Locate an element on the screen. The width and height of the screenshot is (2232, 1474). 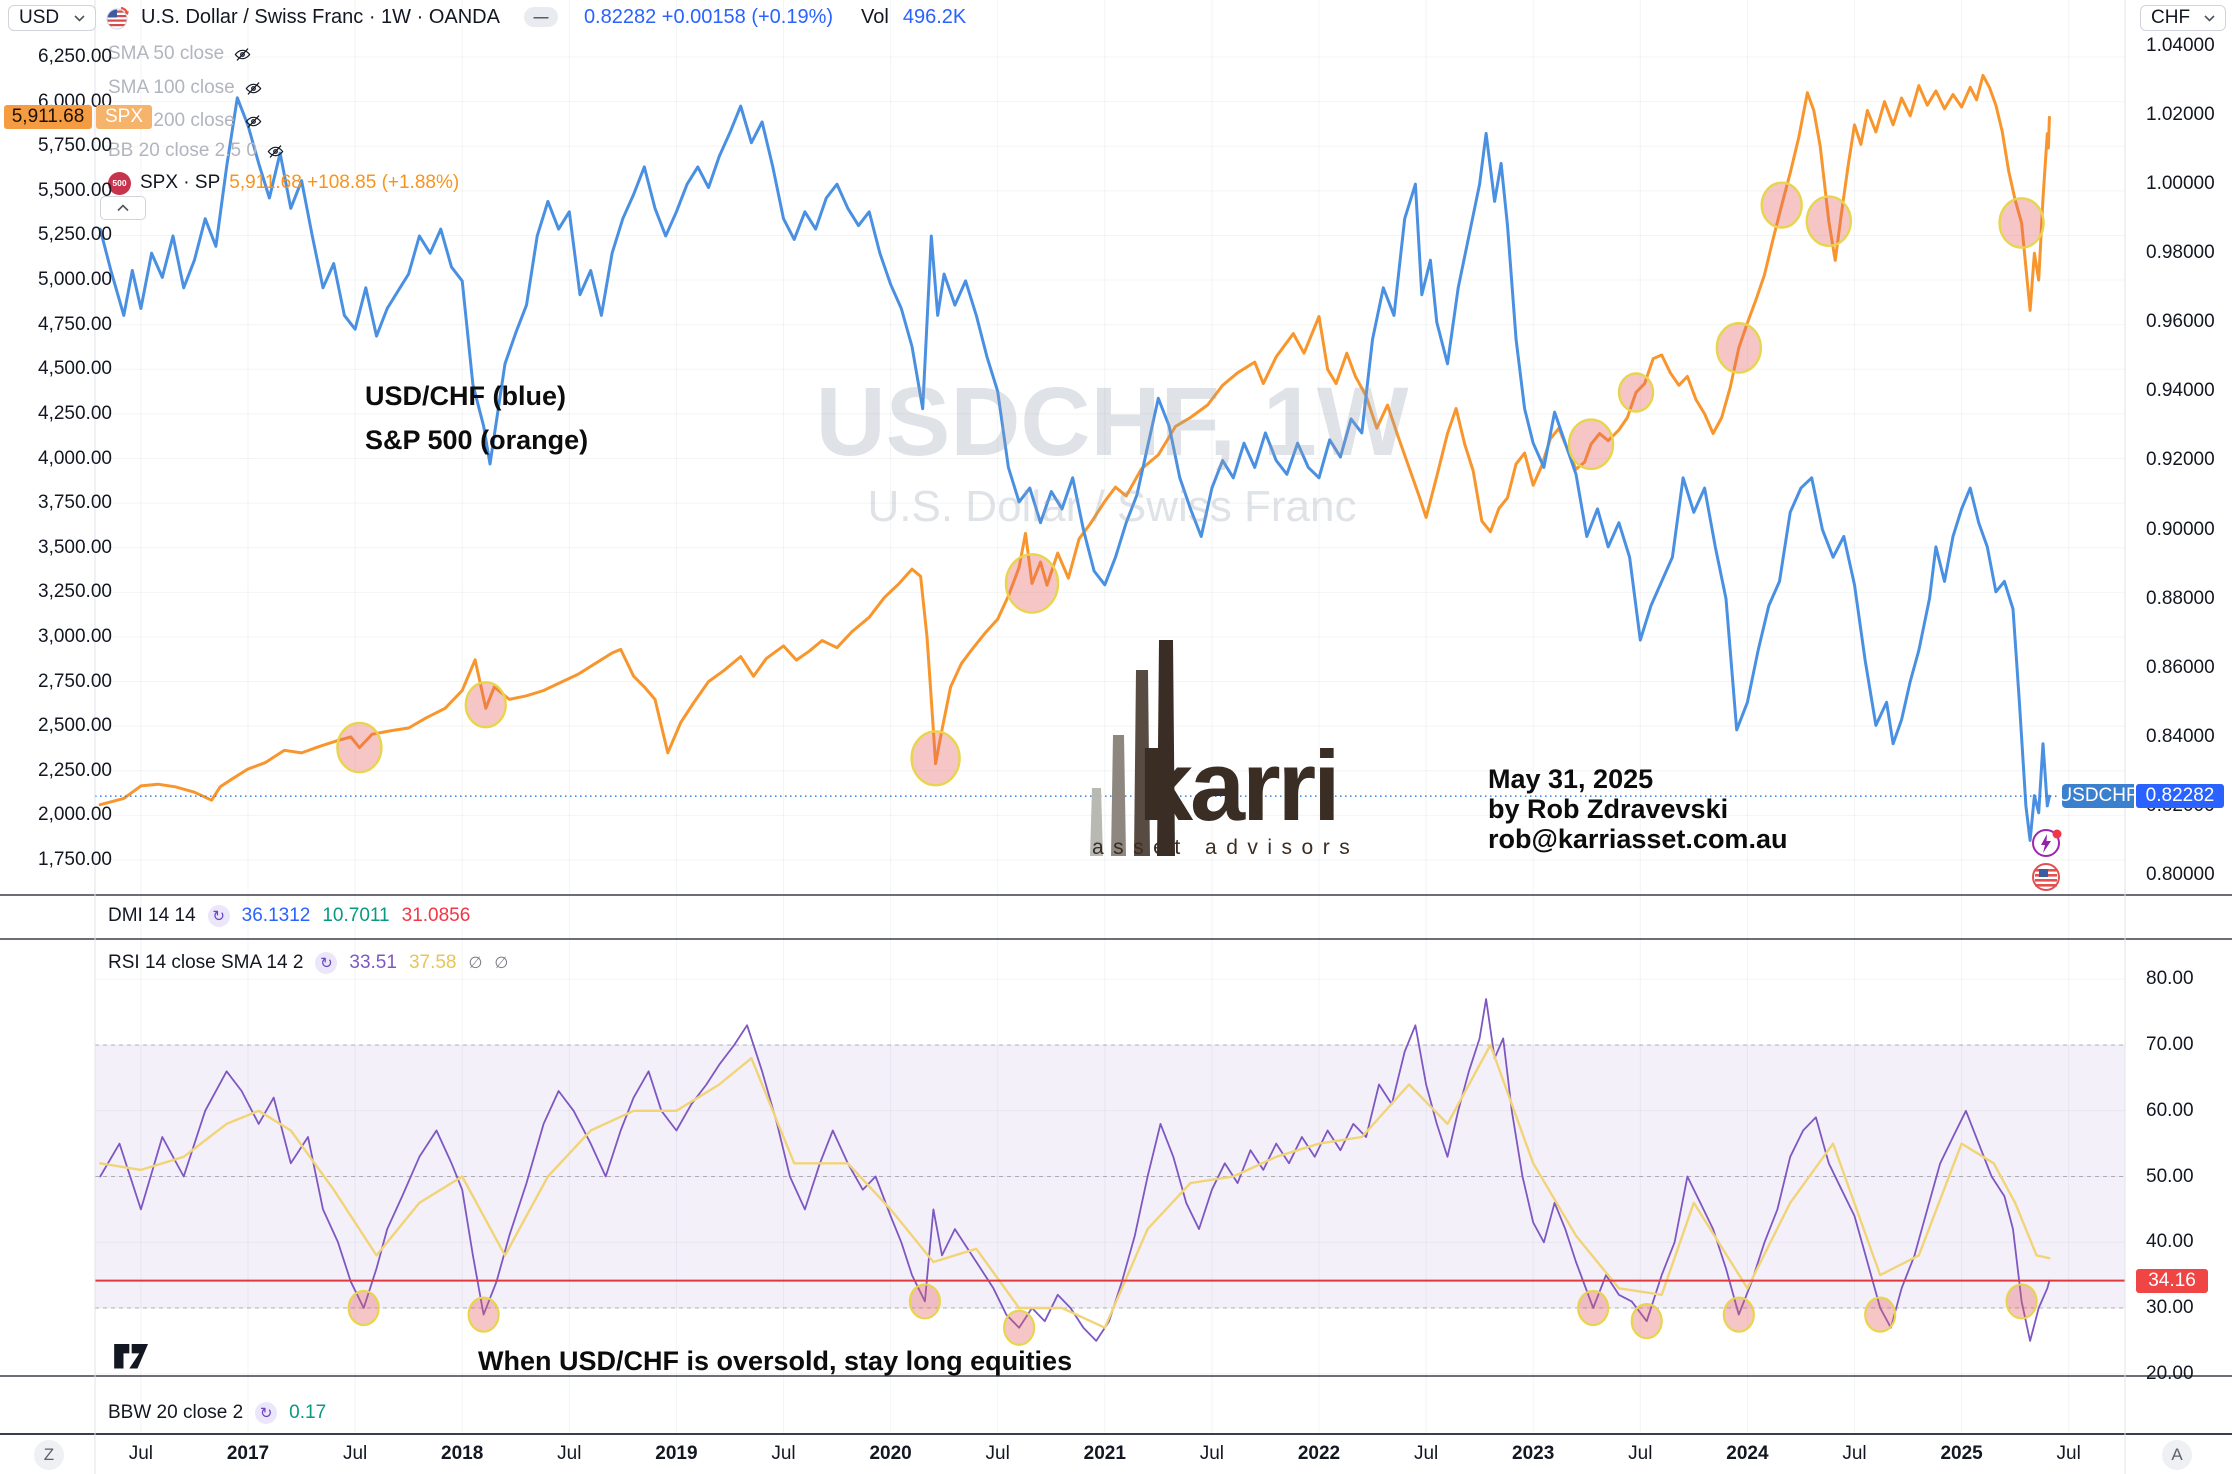
us-flag-icon is located at coordinates (117, 17).